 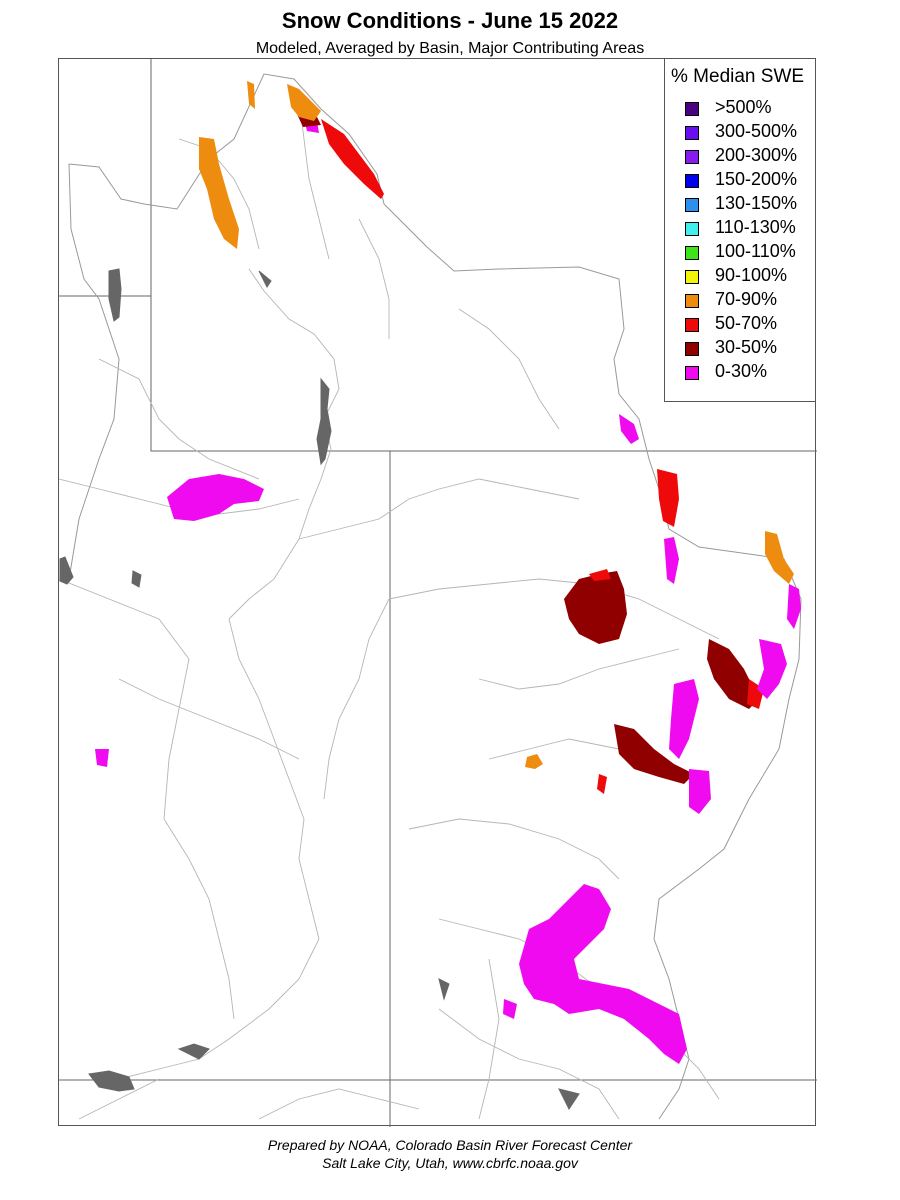 I want to click on snow-area-south-pink-small, so click(x=510, y=1009).